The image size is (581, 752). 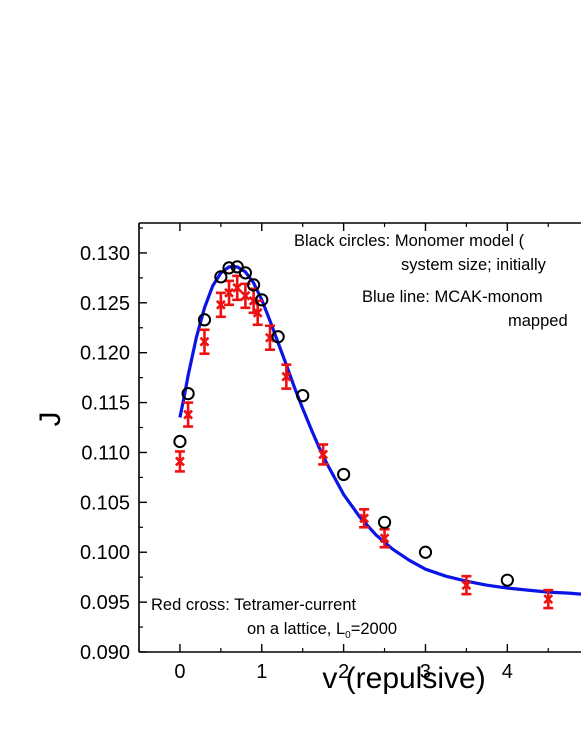 What do you see at coordinates (403, 678) in the screenshot?
I see `x-axis-title: v (repulsive)` at bounding box center [403, 678].